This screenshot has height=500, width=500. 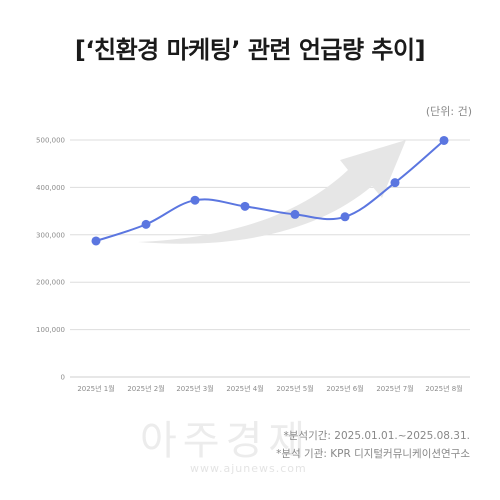 What do you see at coordinates (145, 388) in the screenshot?
I see `x-tick-label: 2025년 2월` at bounding box center [145, 388].